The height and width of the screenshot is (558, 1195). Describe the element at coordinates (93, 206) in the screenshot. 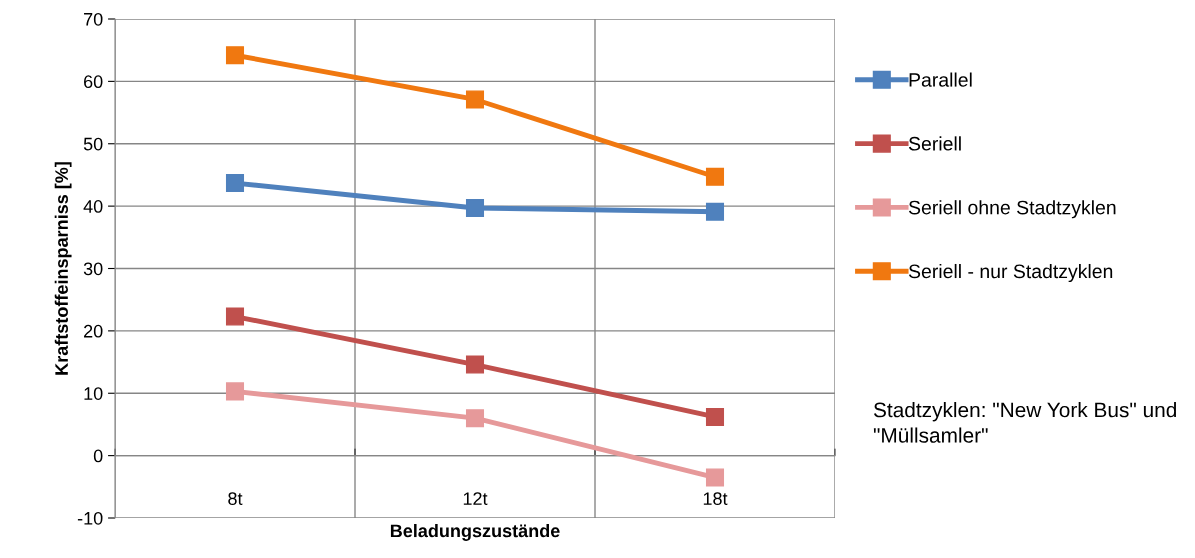

I see `y-tick-label: 40` at that location.